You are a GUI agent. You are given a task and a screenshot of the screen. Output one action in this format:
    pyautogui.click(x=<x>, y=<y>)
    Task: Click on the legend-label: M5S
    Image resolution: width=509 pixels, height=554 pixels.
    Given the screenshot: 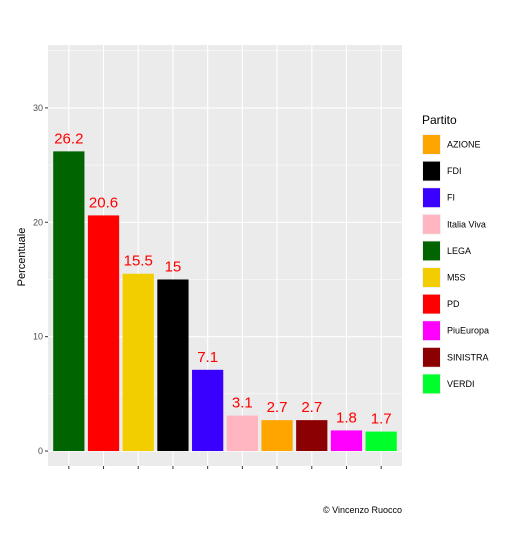 What is the action you would take?
    pyautogui.click(x=456, y=278)
    